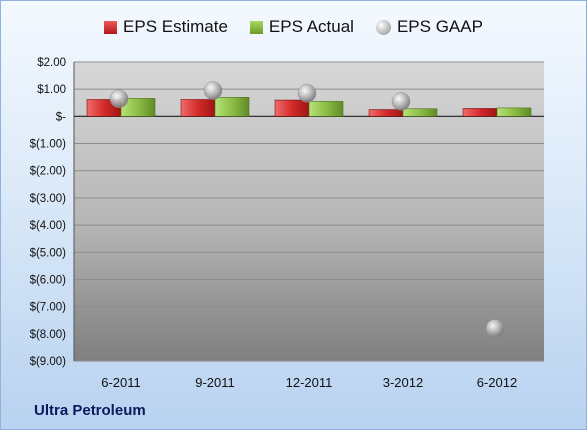 The image size is (587, 430). Describe the element at coordinates (256, 27) in the screenshot. I see `legend-swatch-actual` at that location.